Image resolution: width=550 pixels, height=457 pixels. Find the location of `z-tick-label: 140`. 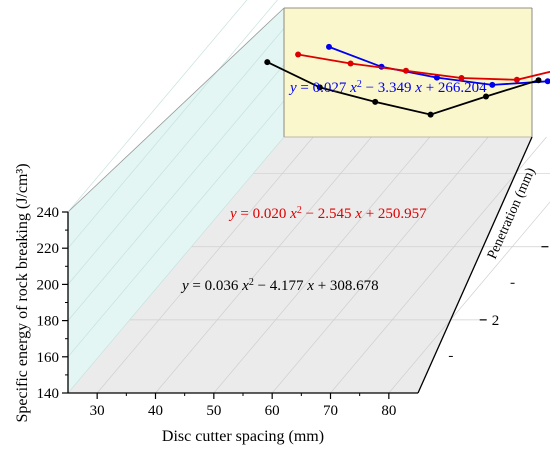

z-tick-label: 140 is located at coordinates (48, 394).